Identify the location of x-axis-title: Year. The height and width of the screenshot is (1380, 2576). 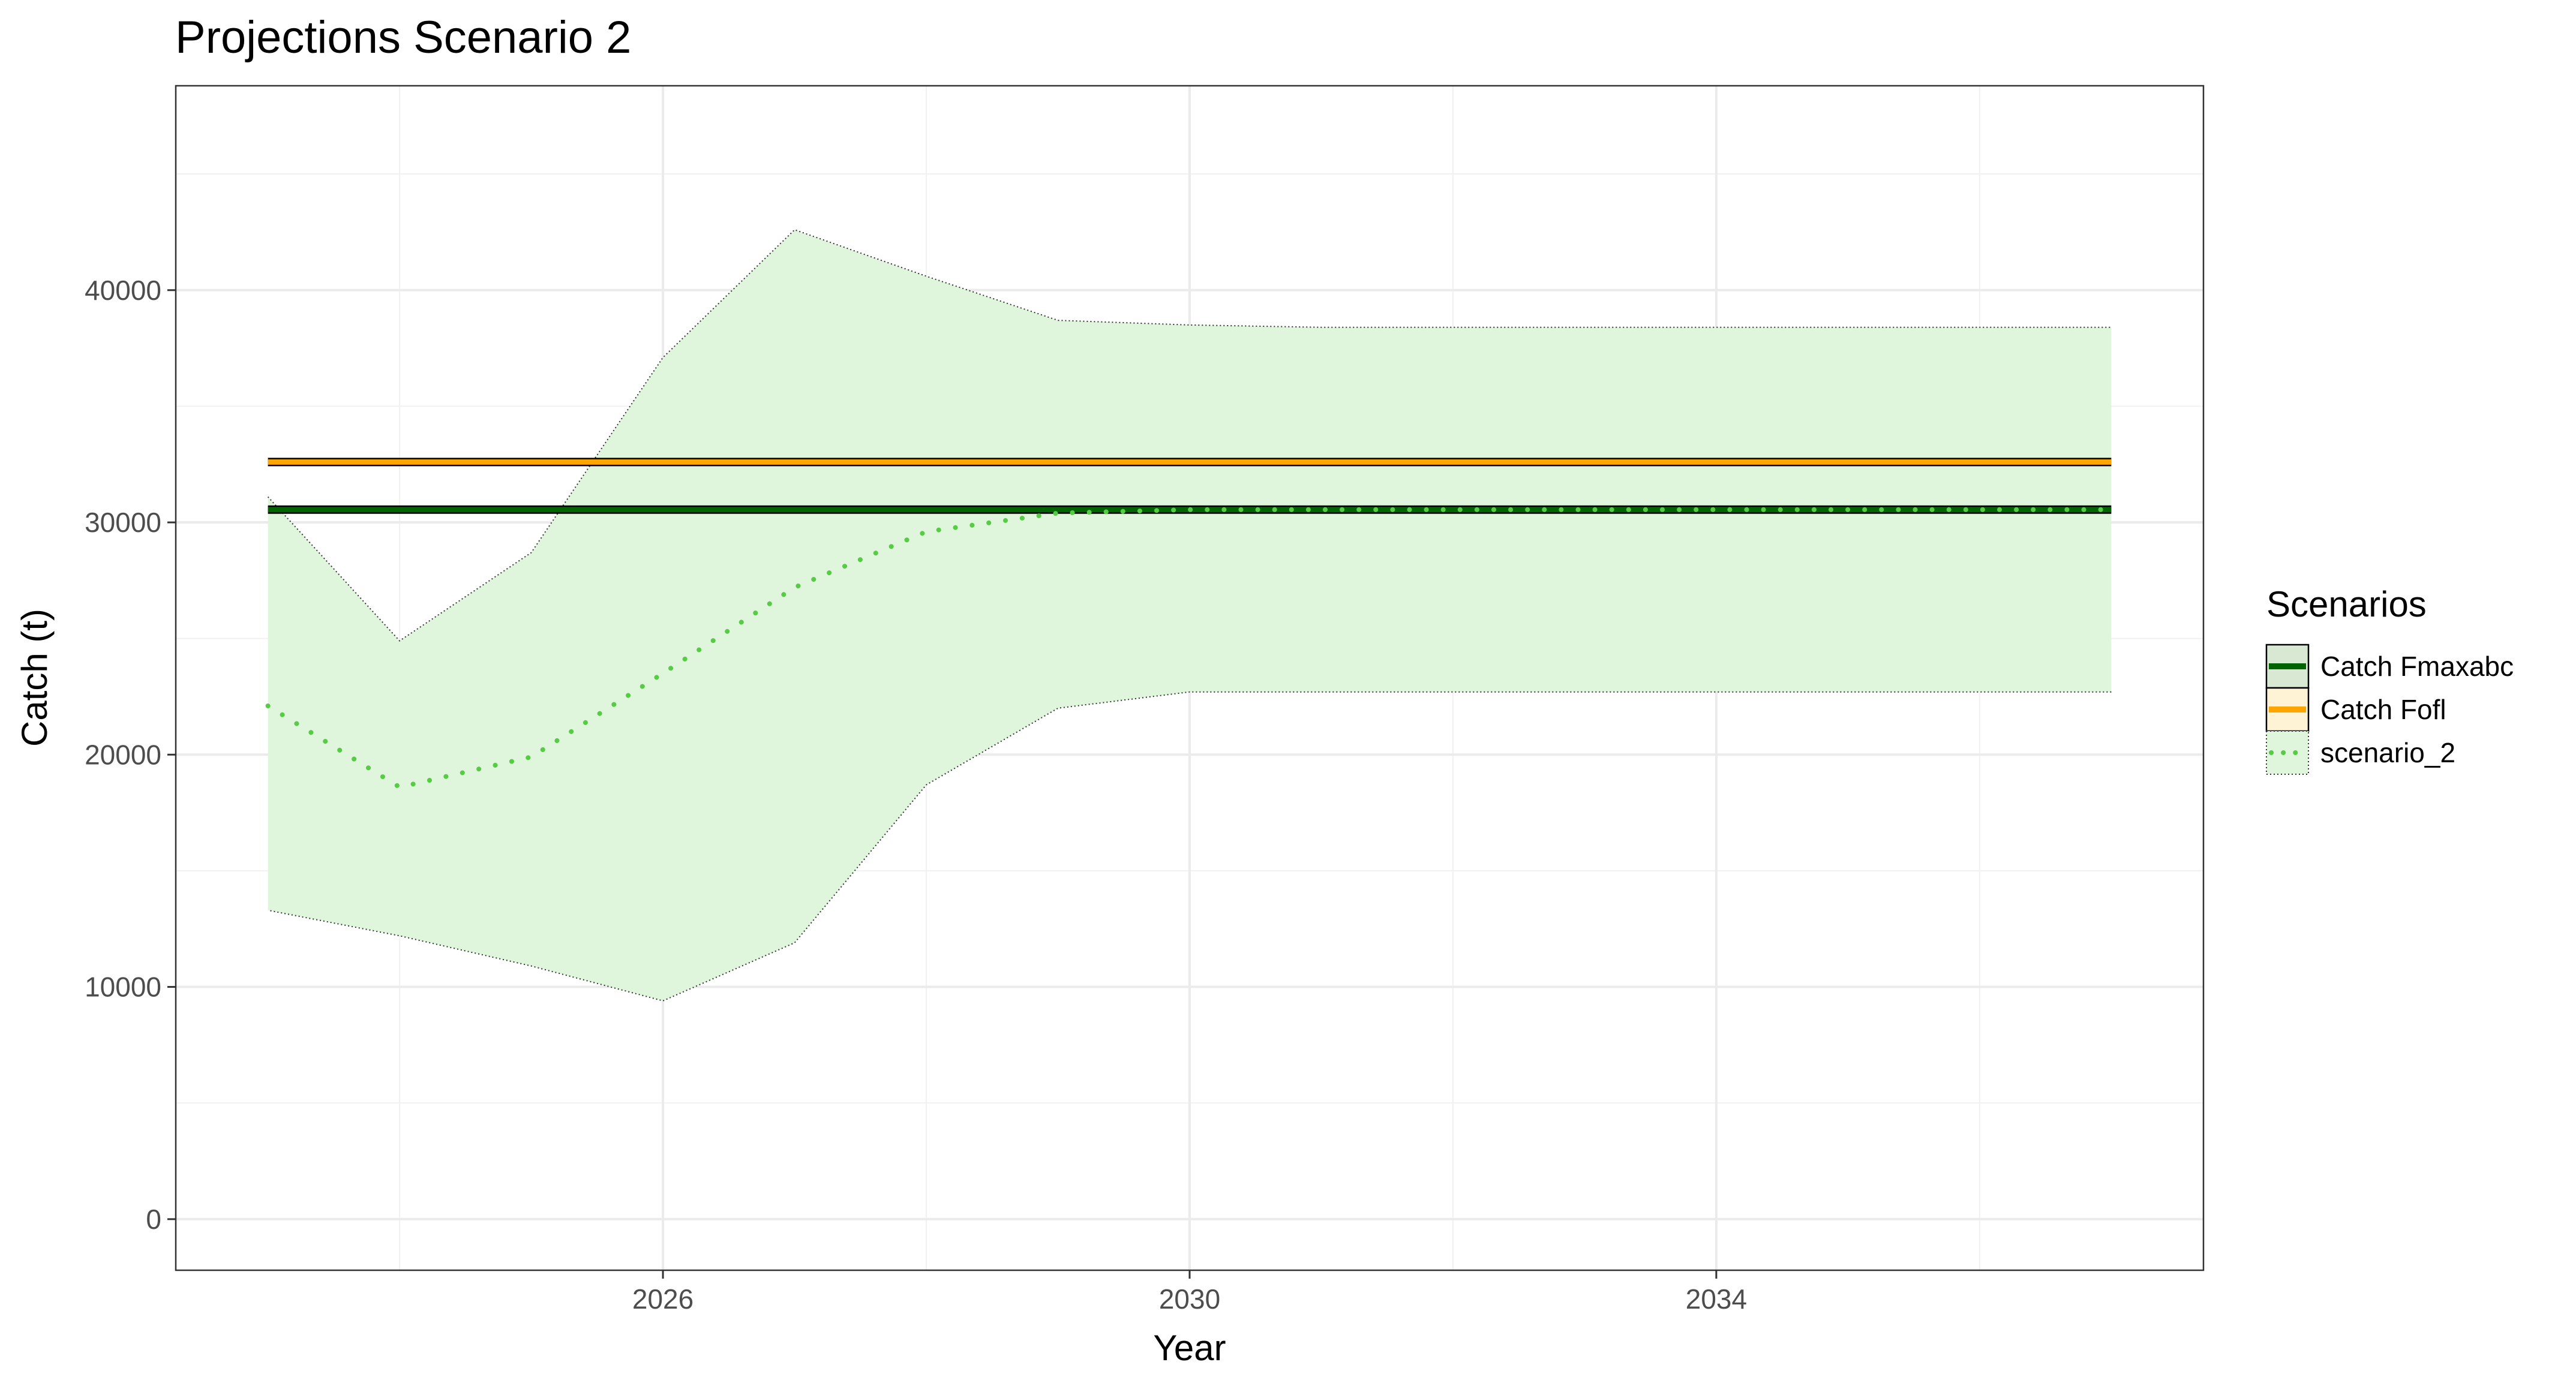
(1190, 1348).